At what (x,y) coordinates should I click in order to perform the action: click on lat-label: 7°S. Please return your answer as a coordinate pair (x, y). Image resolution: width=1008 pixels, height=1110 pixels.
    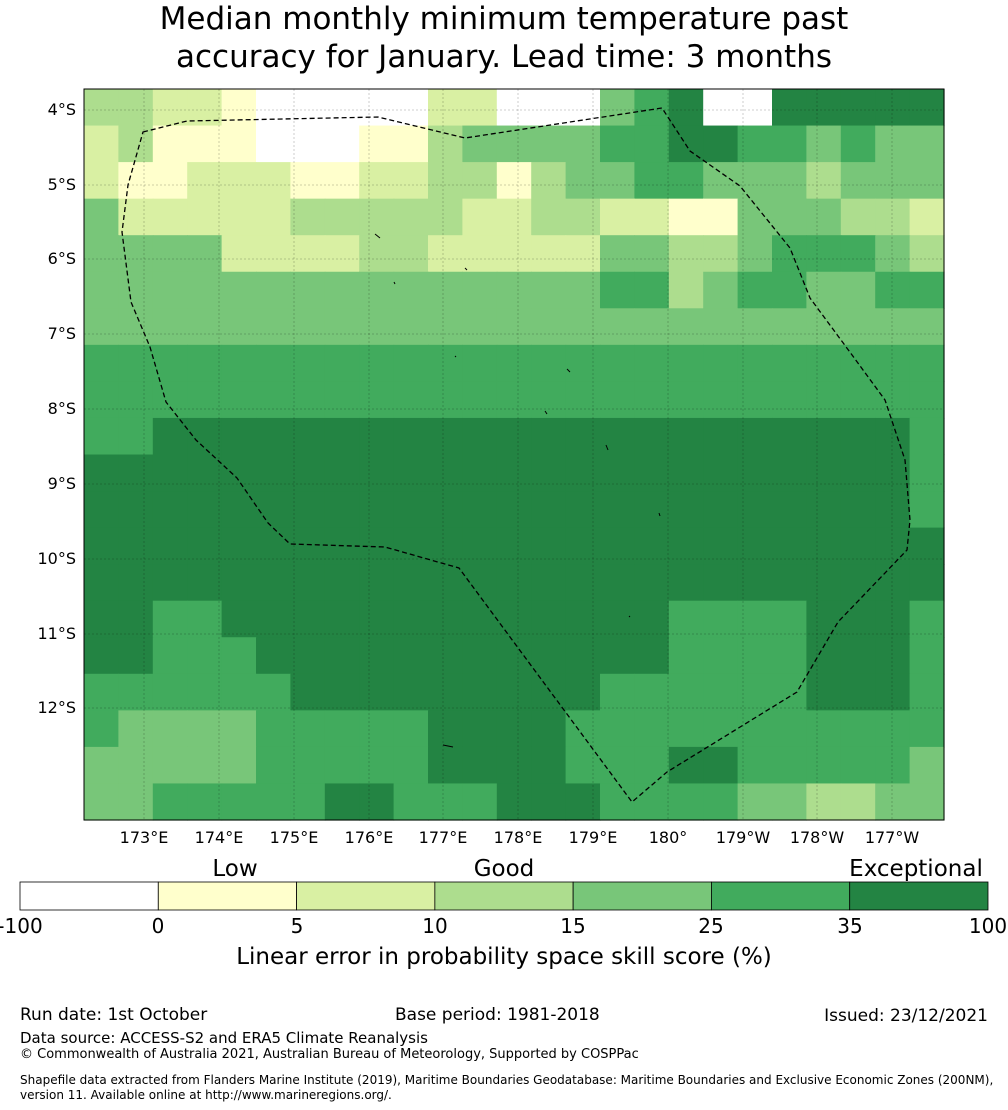
    Looking at the image, I should click on (61, 333).